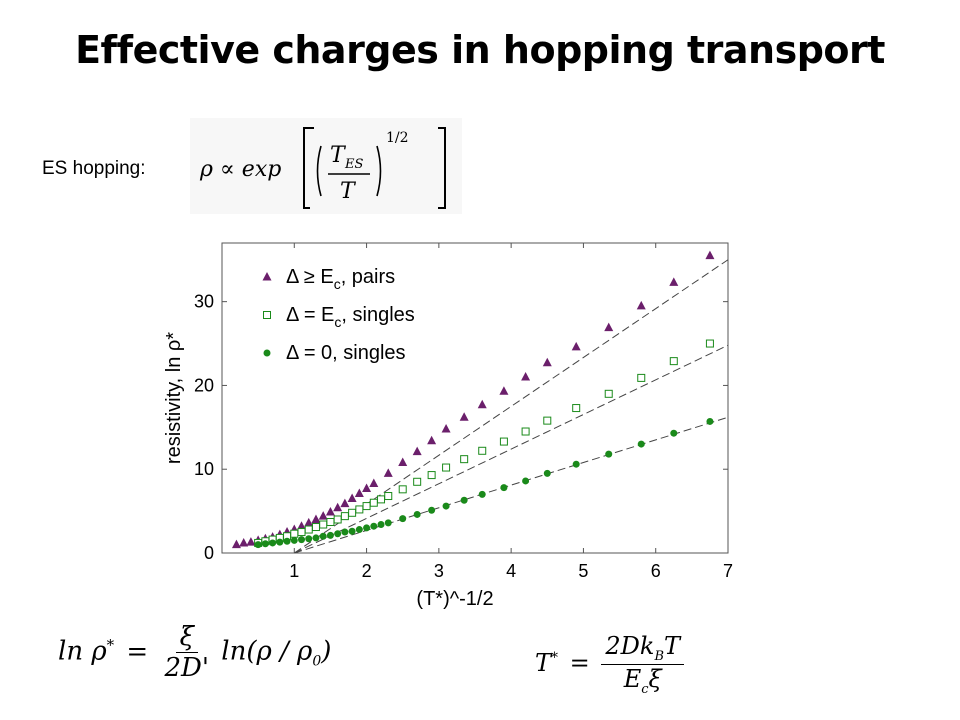 The image size is (960, 720). Describe the element at coordinates (655, 678) in the screenshot. I see `t-star-frac-den-tail: ξ` at that location.